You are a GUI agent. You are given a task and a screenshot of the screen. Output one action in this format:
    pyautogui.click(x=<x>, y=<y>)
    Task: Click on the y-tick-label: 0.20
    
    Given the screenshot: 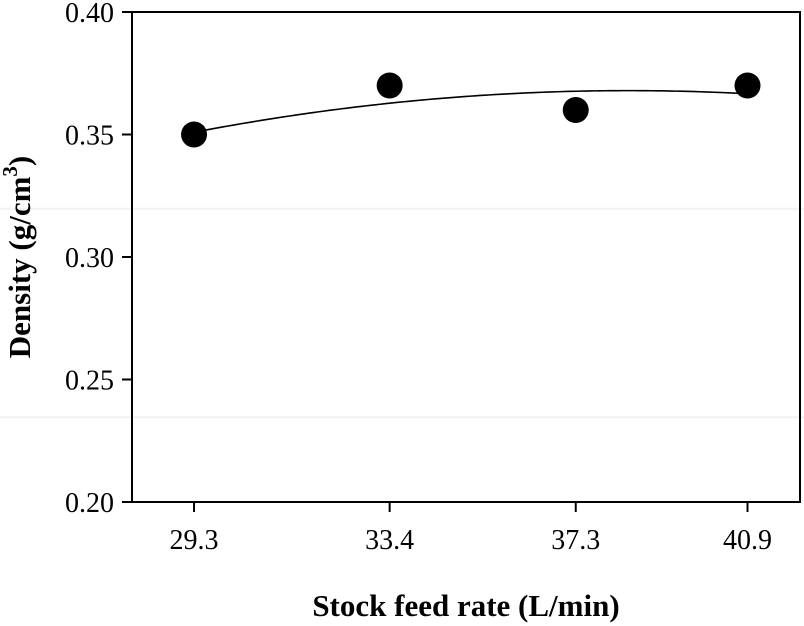 What is the action you would take?
    pyautogui.click(x=89, y=503)
    